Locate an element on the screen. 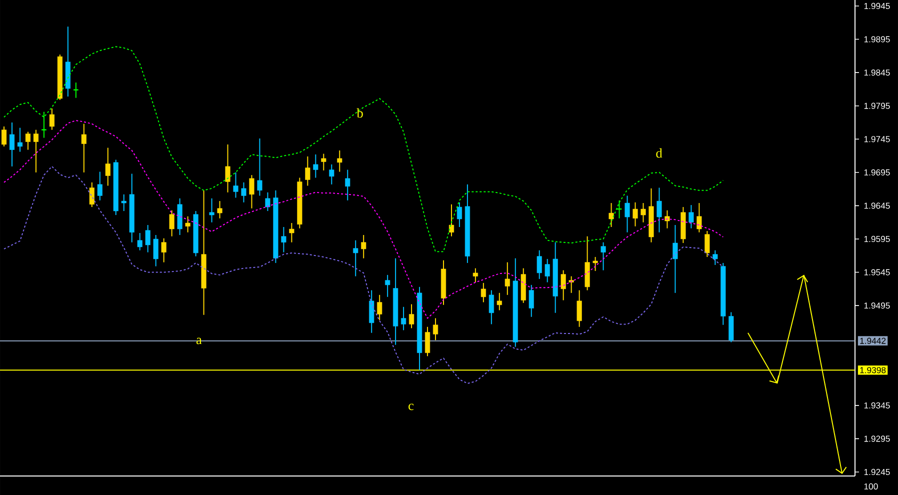 This screenshot has width=898, height=495. ref-line-label: 1.9442 is located at coordinates (873, 341).